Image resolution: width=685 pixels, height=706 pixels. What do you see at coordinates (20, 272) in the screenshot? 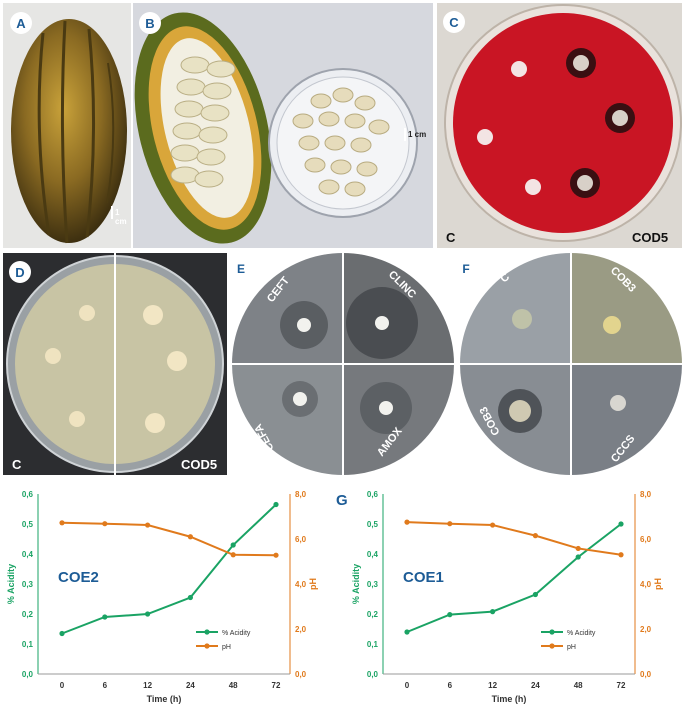
I see `panel-d-letter: D` at bounding box center [20, 272].